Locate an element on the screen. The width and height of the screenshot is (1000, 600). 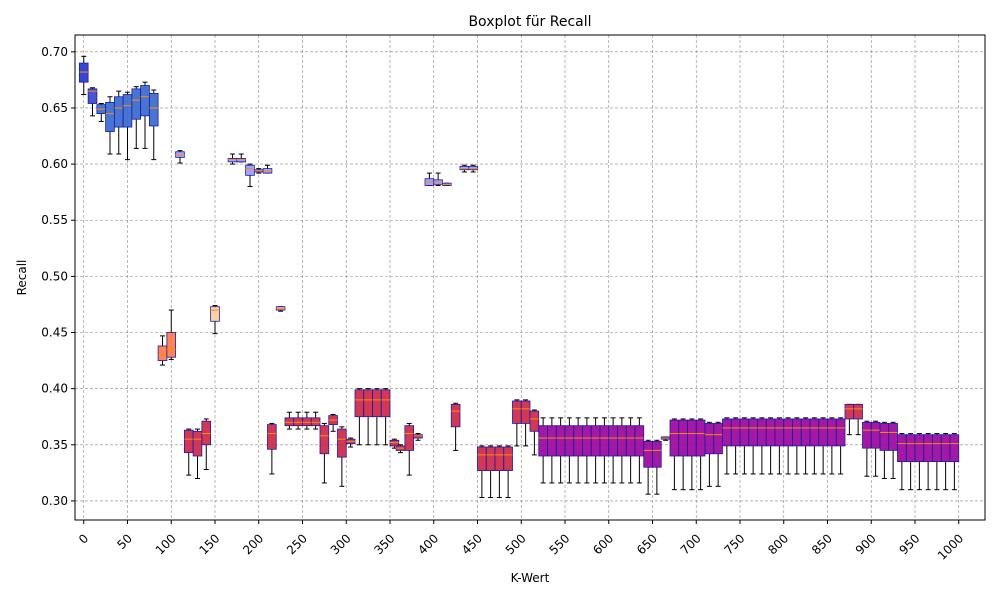
chart-title: Boxplot für Recall is located at coordinates (529, 22).